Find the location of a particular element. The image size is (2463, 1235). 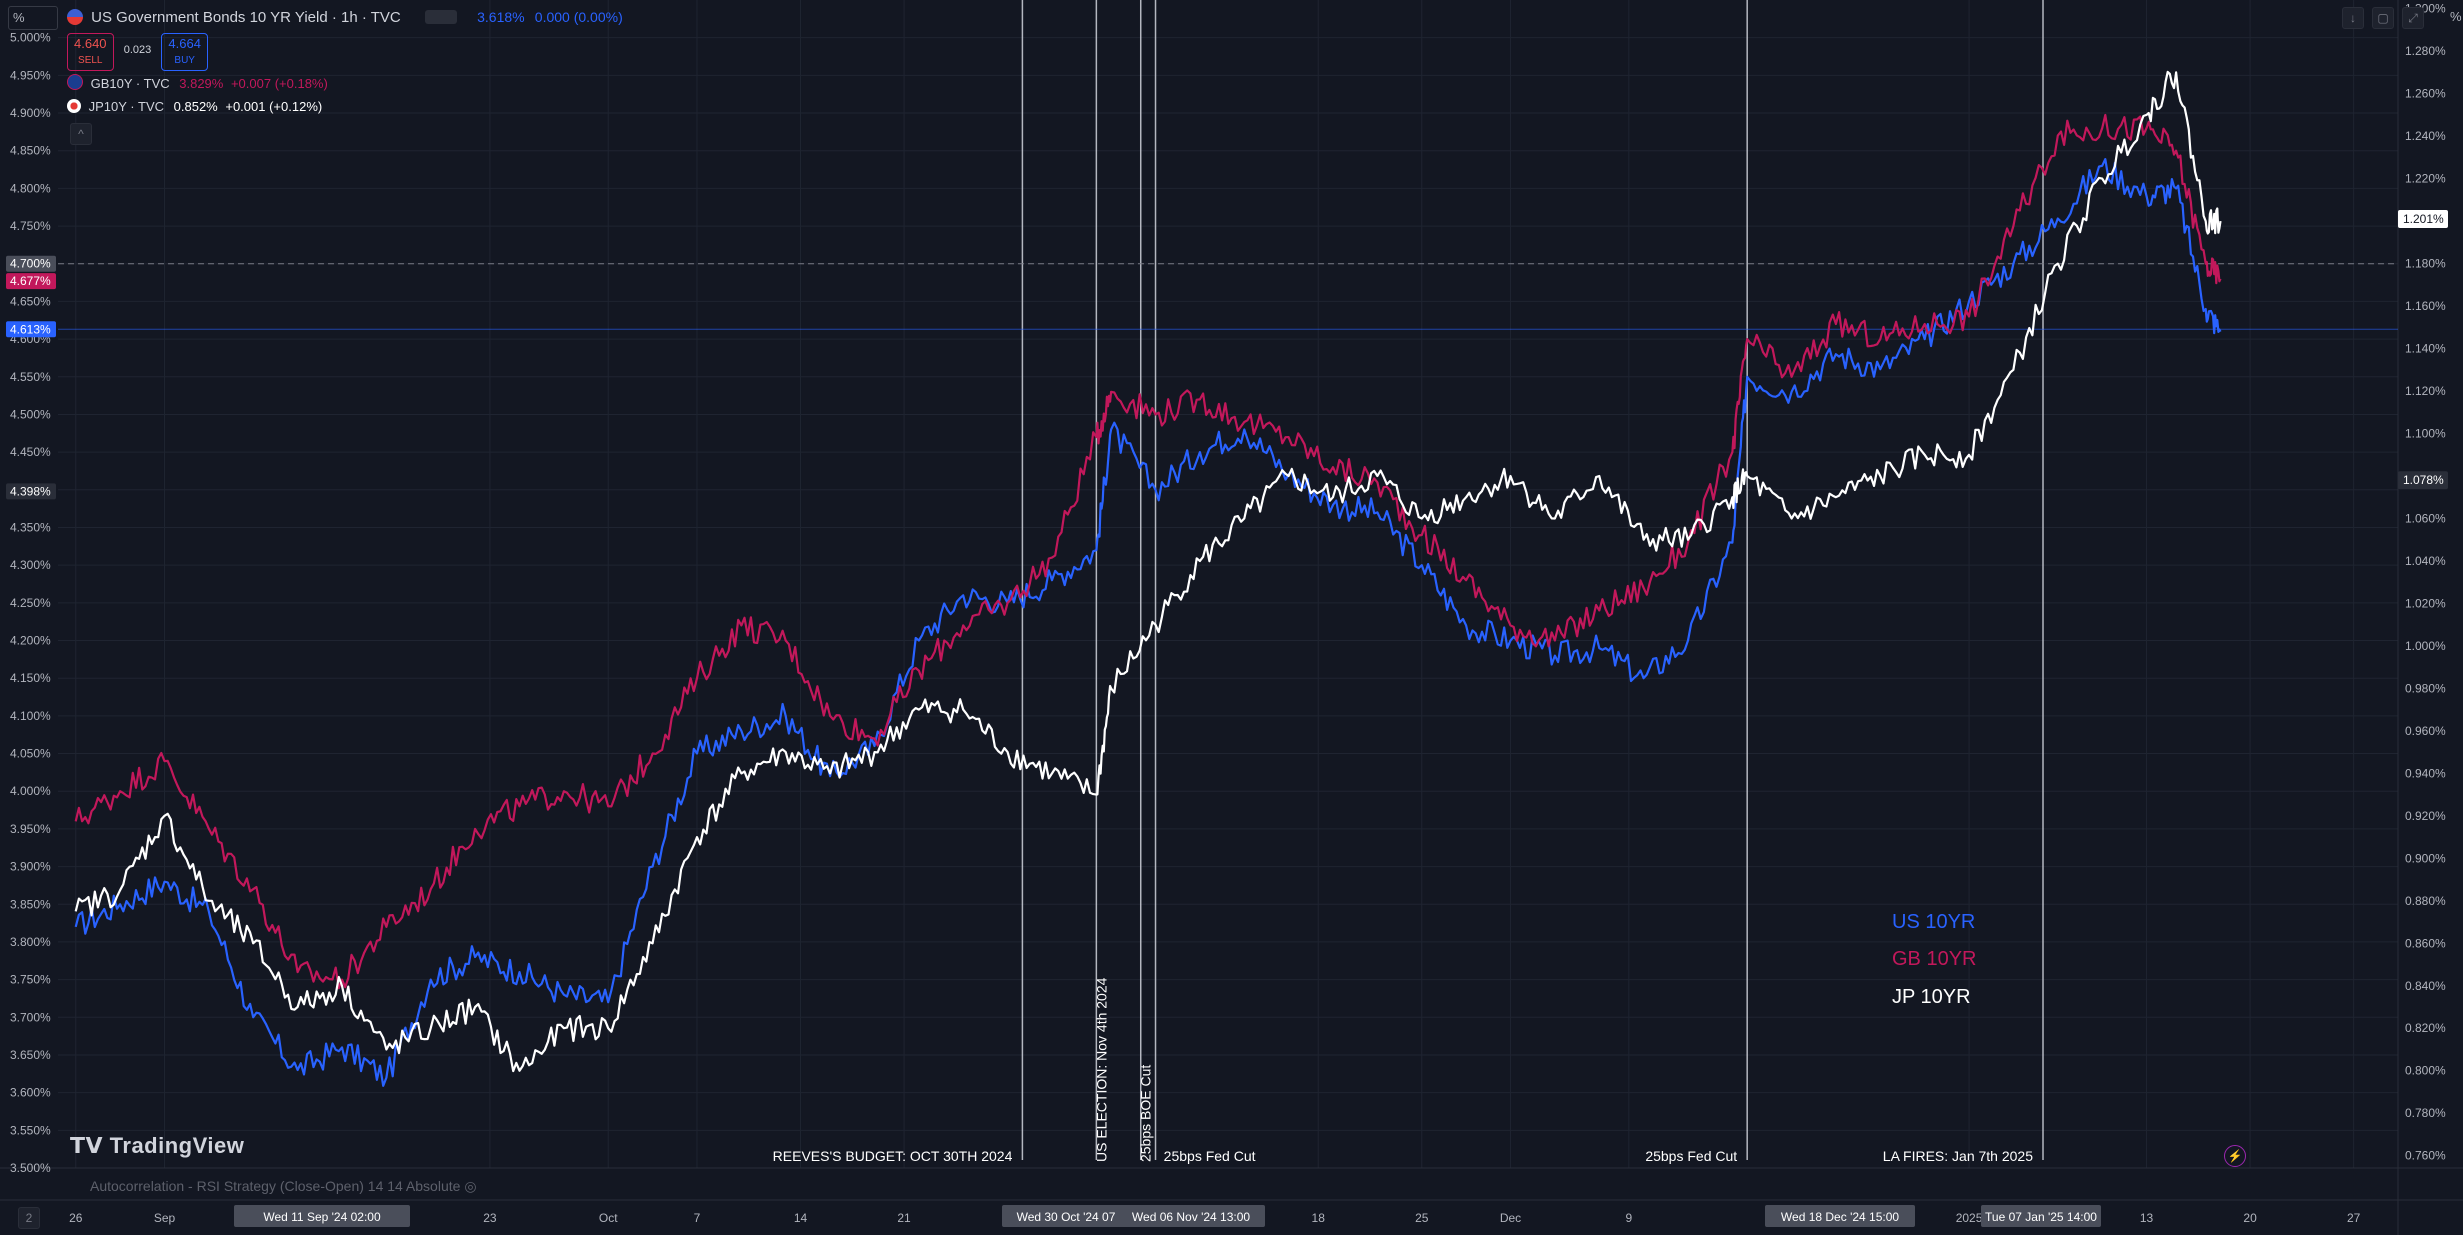

left-axis-tick: 4.100% is located at coordinates (30, 716).